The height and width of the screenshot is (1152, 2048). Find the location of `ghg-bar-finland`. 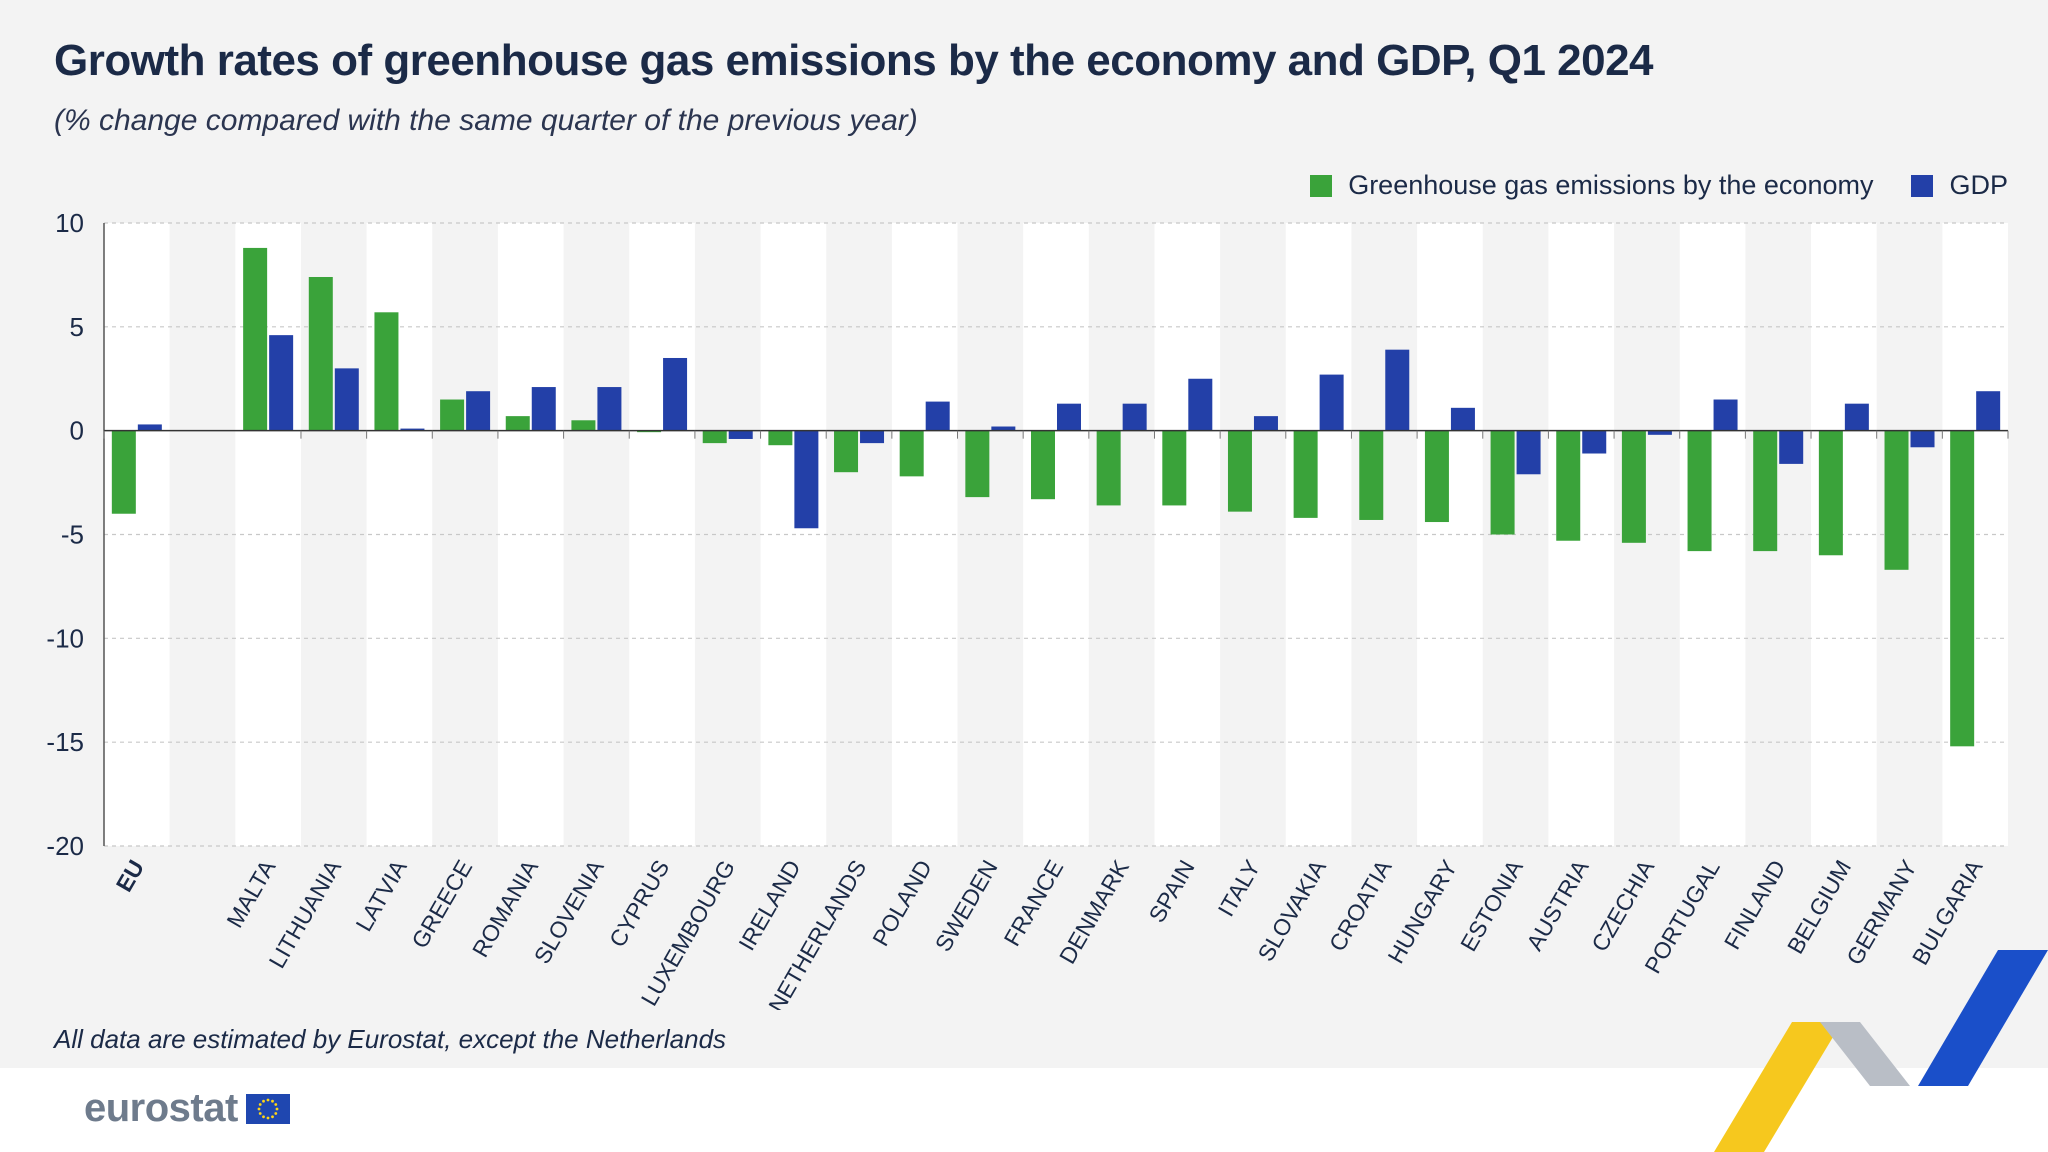

ghg-bar-finland is located at coordinates (1765, 491).